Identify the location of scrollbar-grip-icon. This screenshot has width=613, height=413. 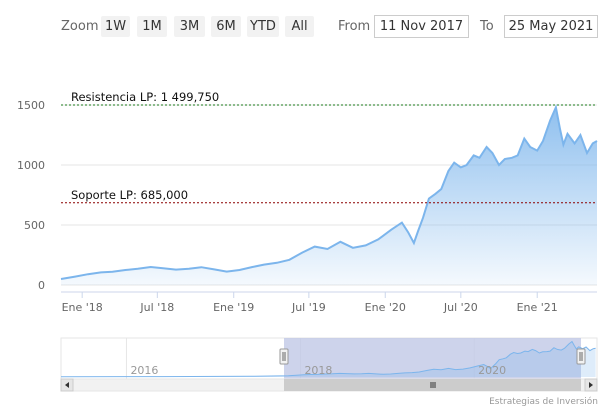
(433, 385).